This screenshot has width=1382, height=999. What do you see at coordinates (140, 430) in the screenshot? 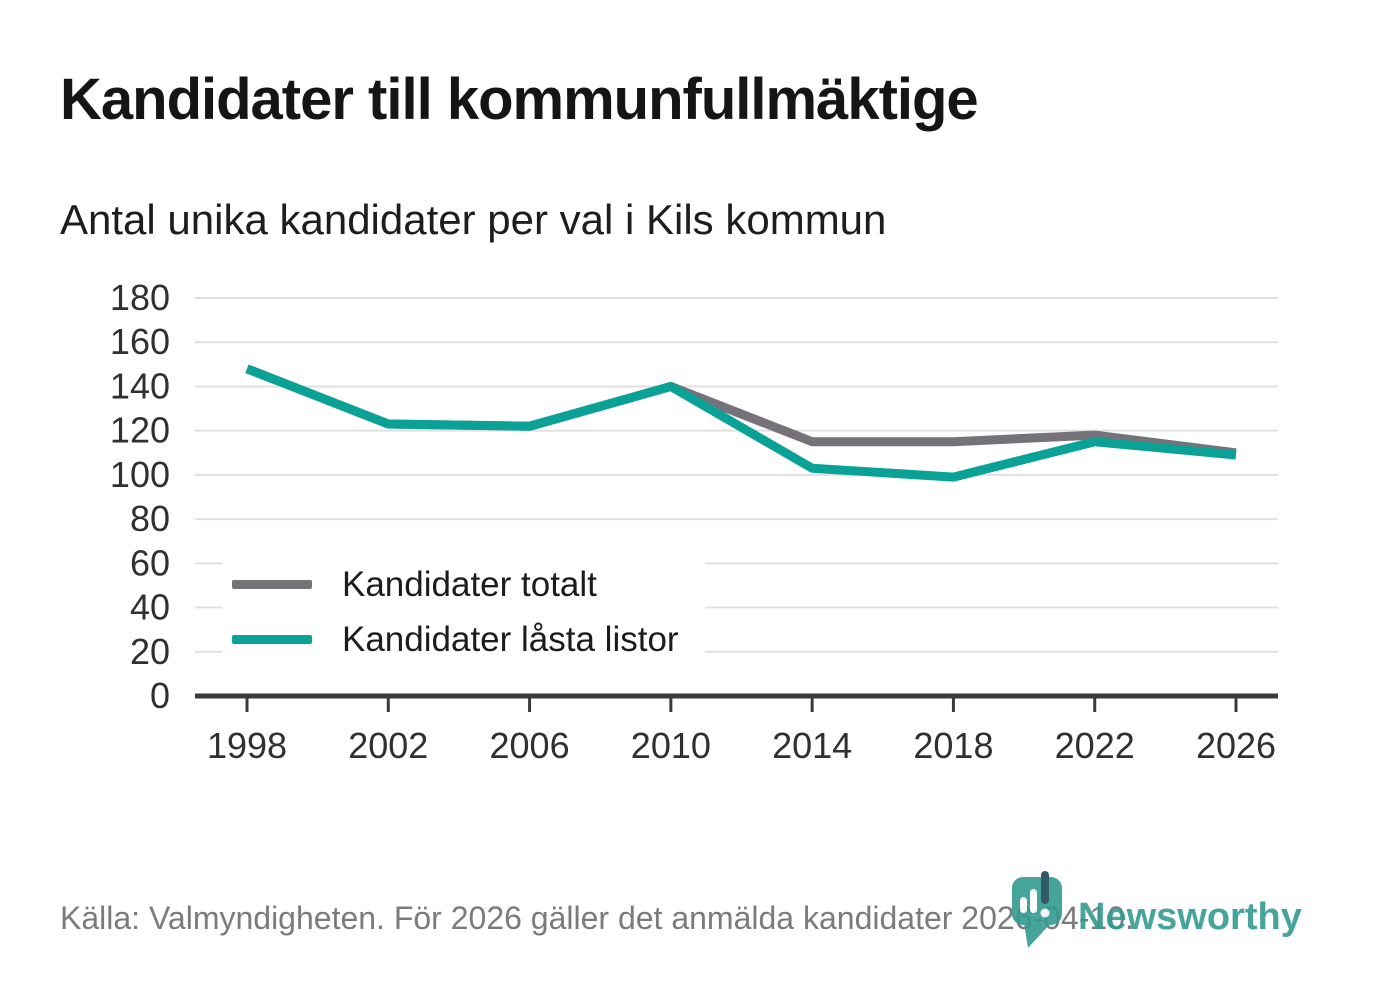
I see `y-tick-label: 120` at bounding box center [140, 430].